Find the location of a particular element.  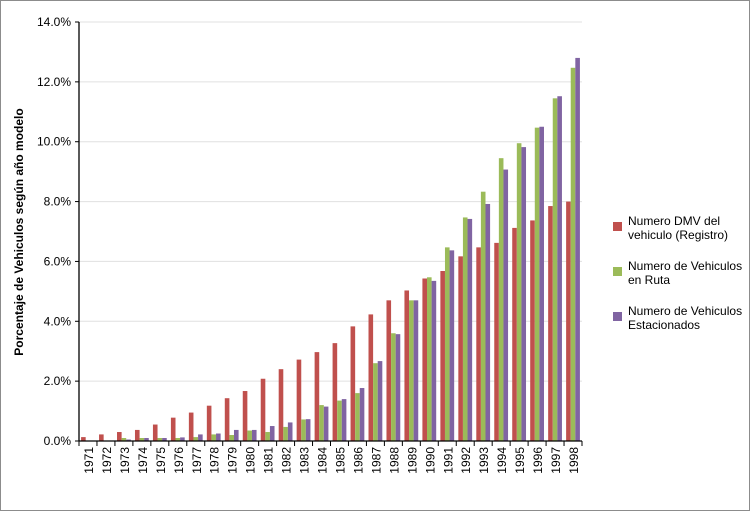

bar-2-1993 is located at coordinates (483, 316).